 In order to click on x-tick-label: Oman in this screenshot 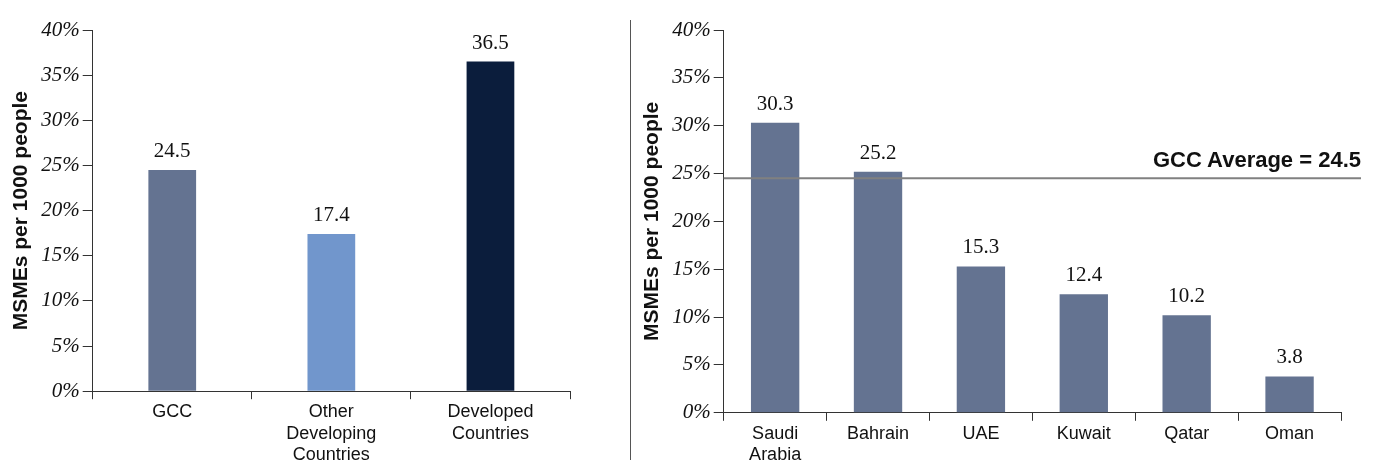, I will do `click(1290, 432)`.